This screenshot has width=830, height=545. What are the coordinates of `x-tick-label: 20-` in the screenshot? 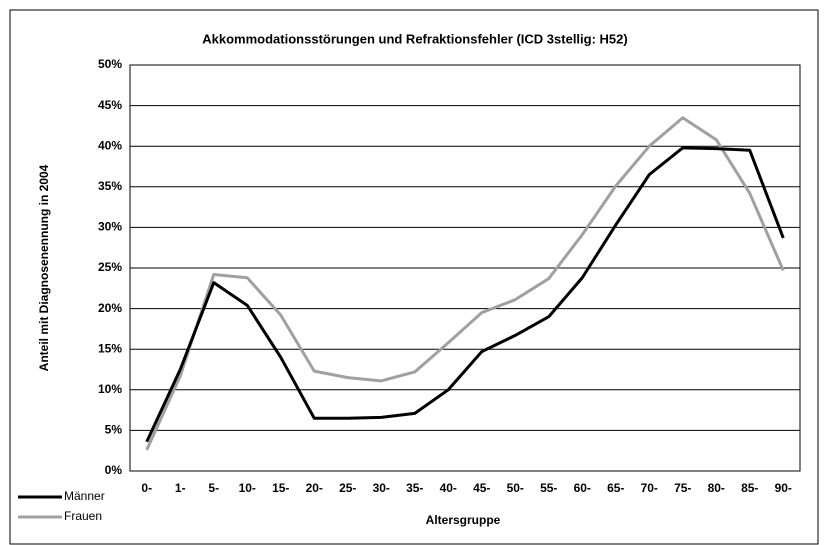 It's located at (314, 488).